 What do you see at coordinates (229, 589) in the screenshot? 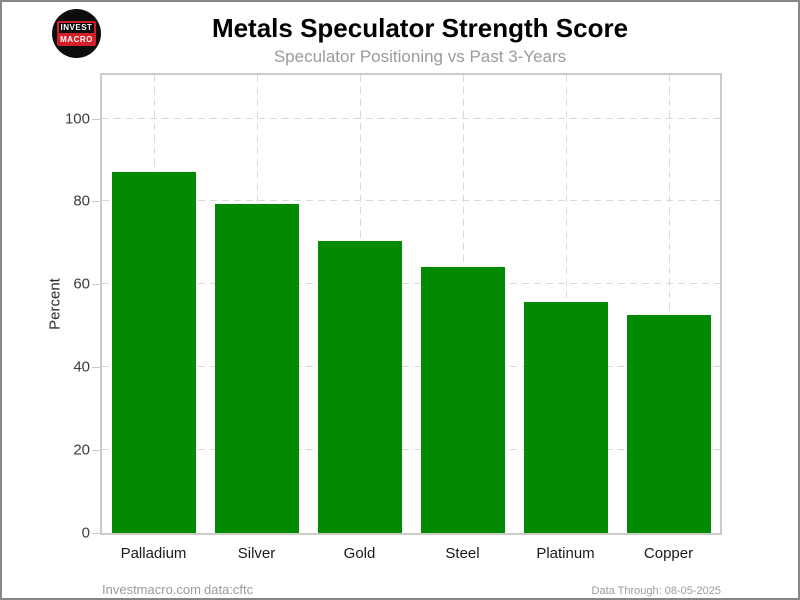
I see `footer-source: data:cftc` at bounding box center [229, 589].